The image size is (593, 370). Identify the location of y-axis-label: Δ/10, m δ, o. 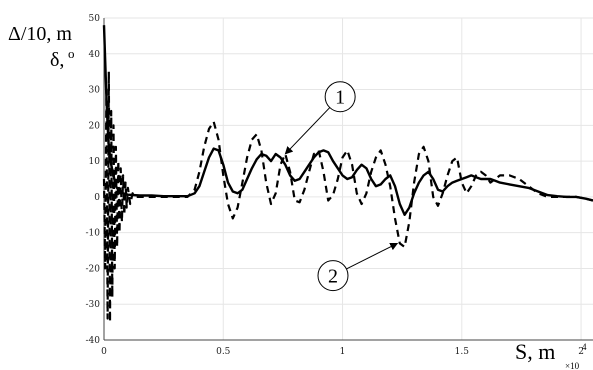
(41, 47).